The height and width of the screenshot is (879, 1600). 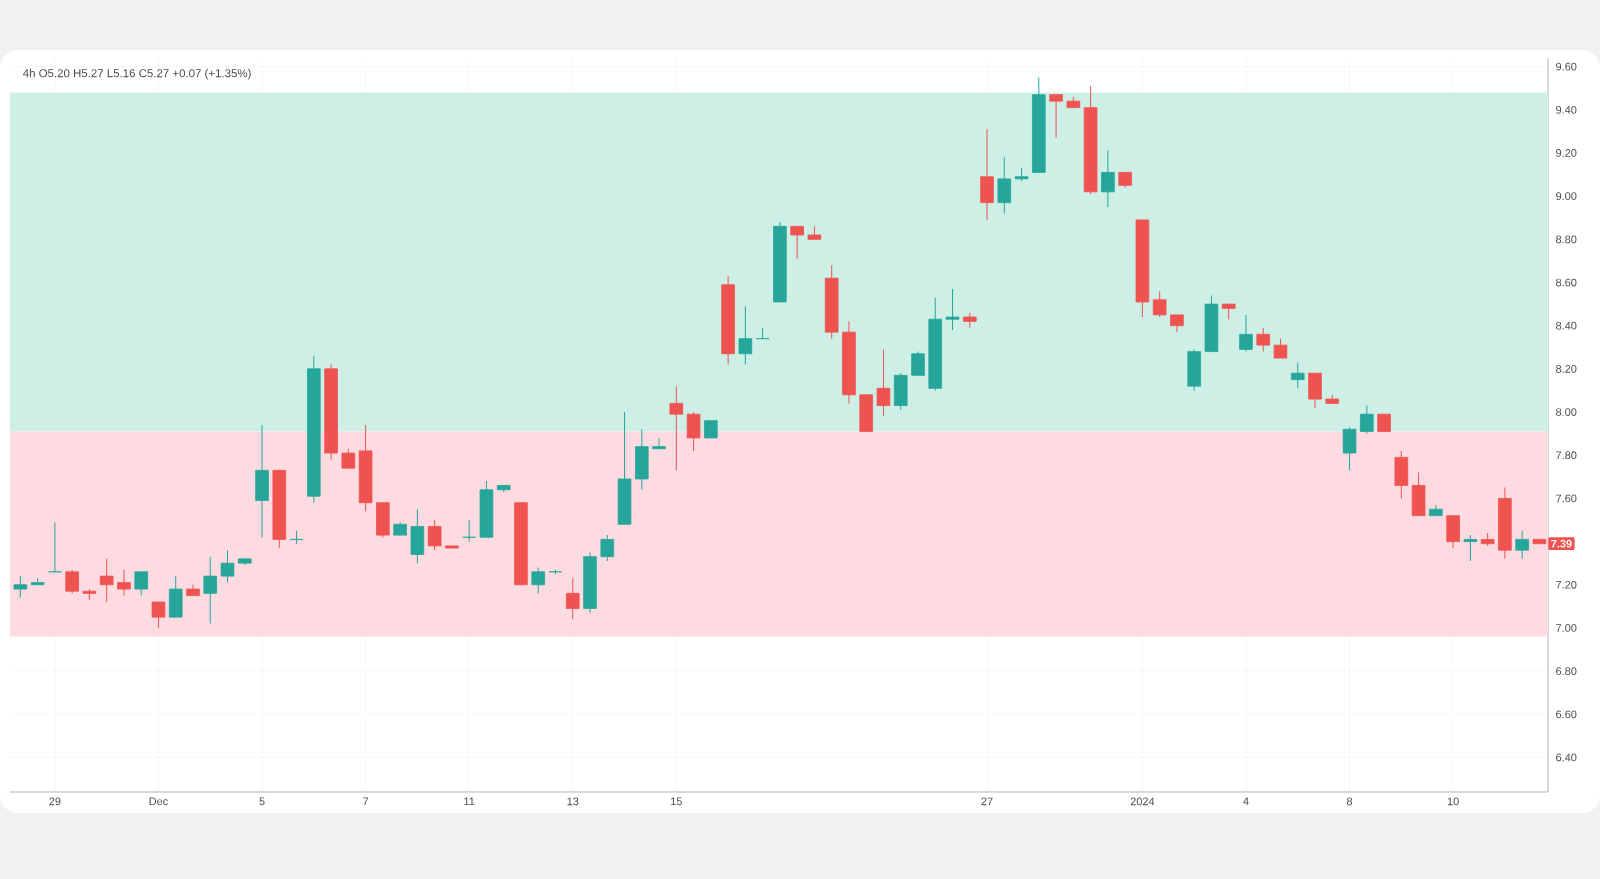 I want to click on y-tick-label: 8.60, so click(x=1566, y=282).